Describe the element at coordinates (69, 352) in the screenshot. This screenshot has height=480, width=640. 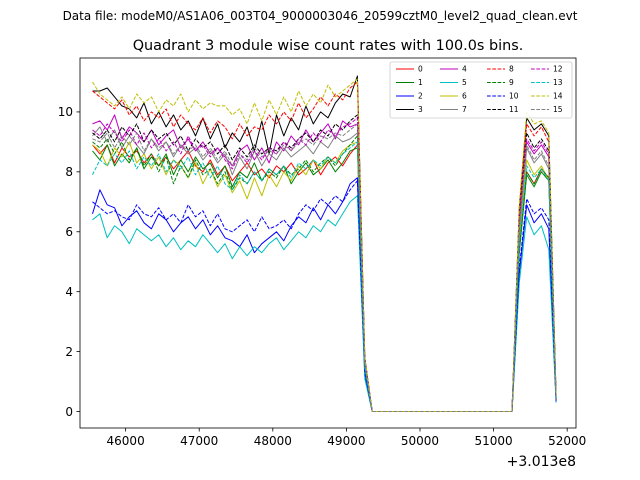
I see `y-tick-label: 2` at that location.